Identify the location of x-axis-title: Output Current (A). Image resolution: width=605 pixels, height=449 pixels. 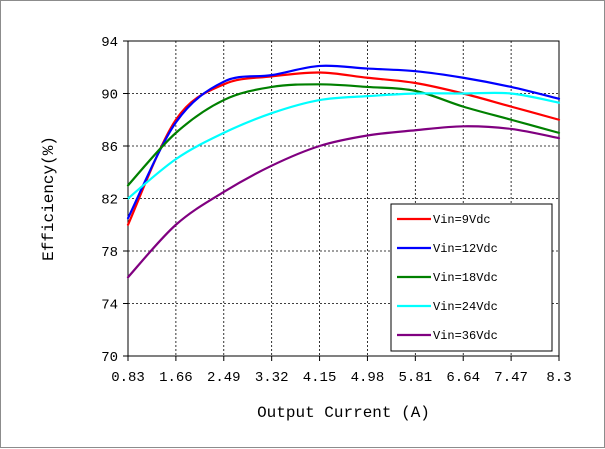
(343, 413).